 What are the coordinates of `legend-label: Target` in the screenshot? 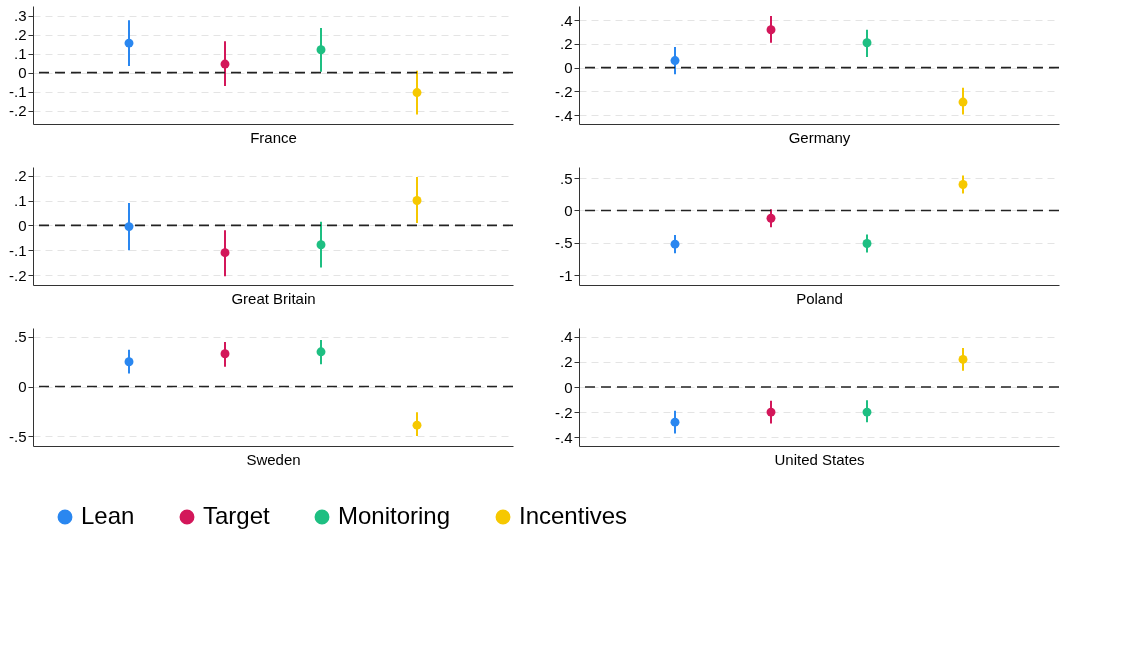 It's located at (237, 515).